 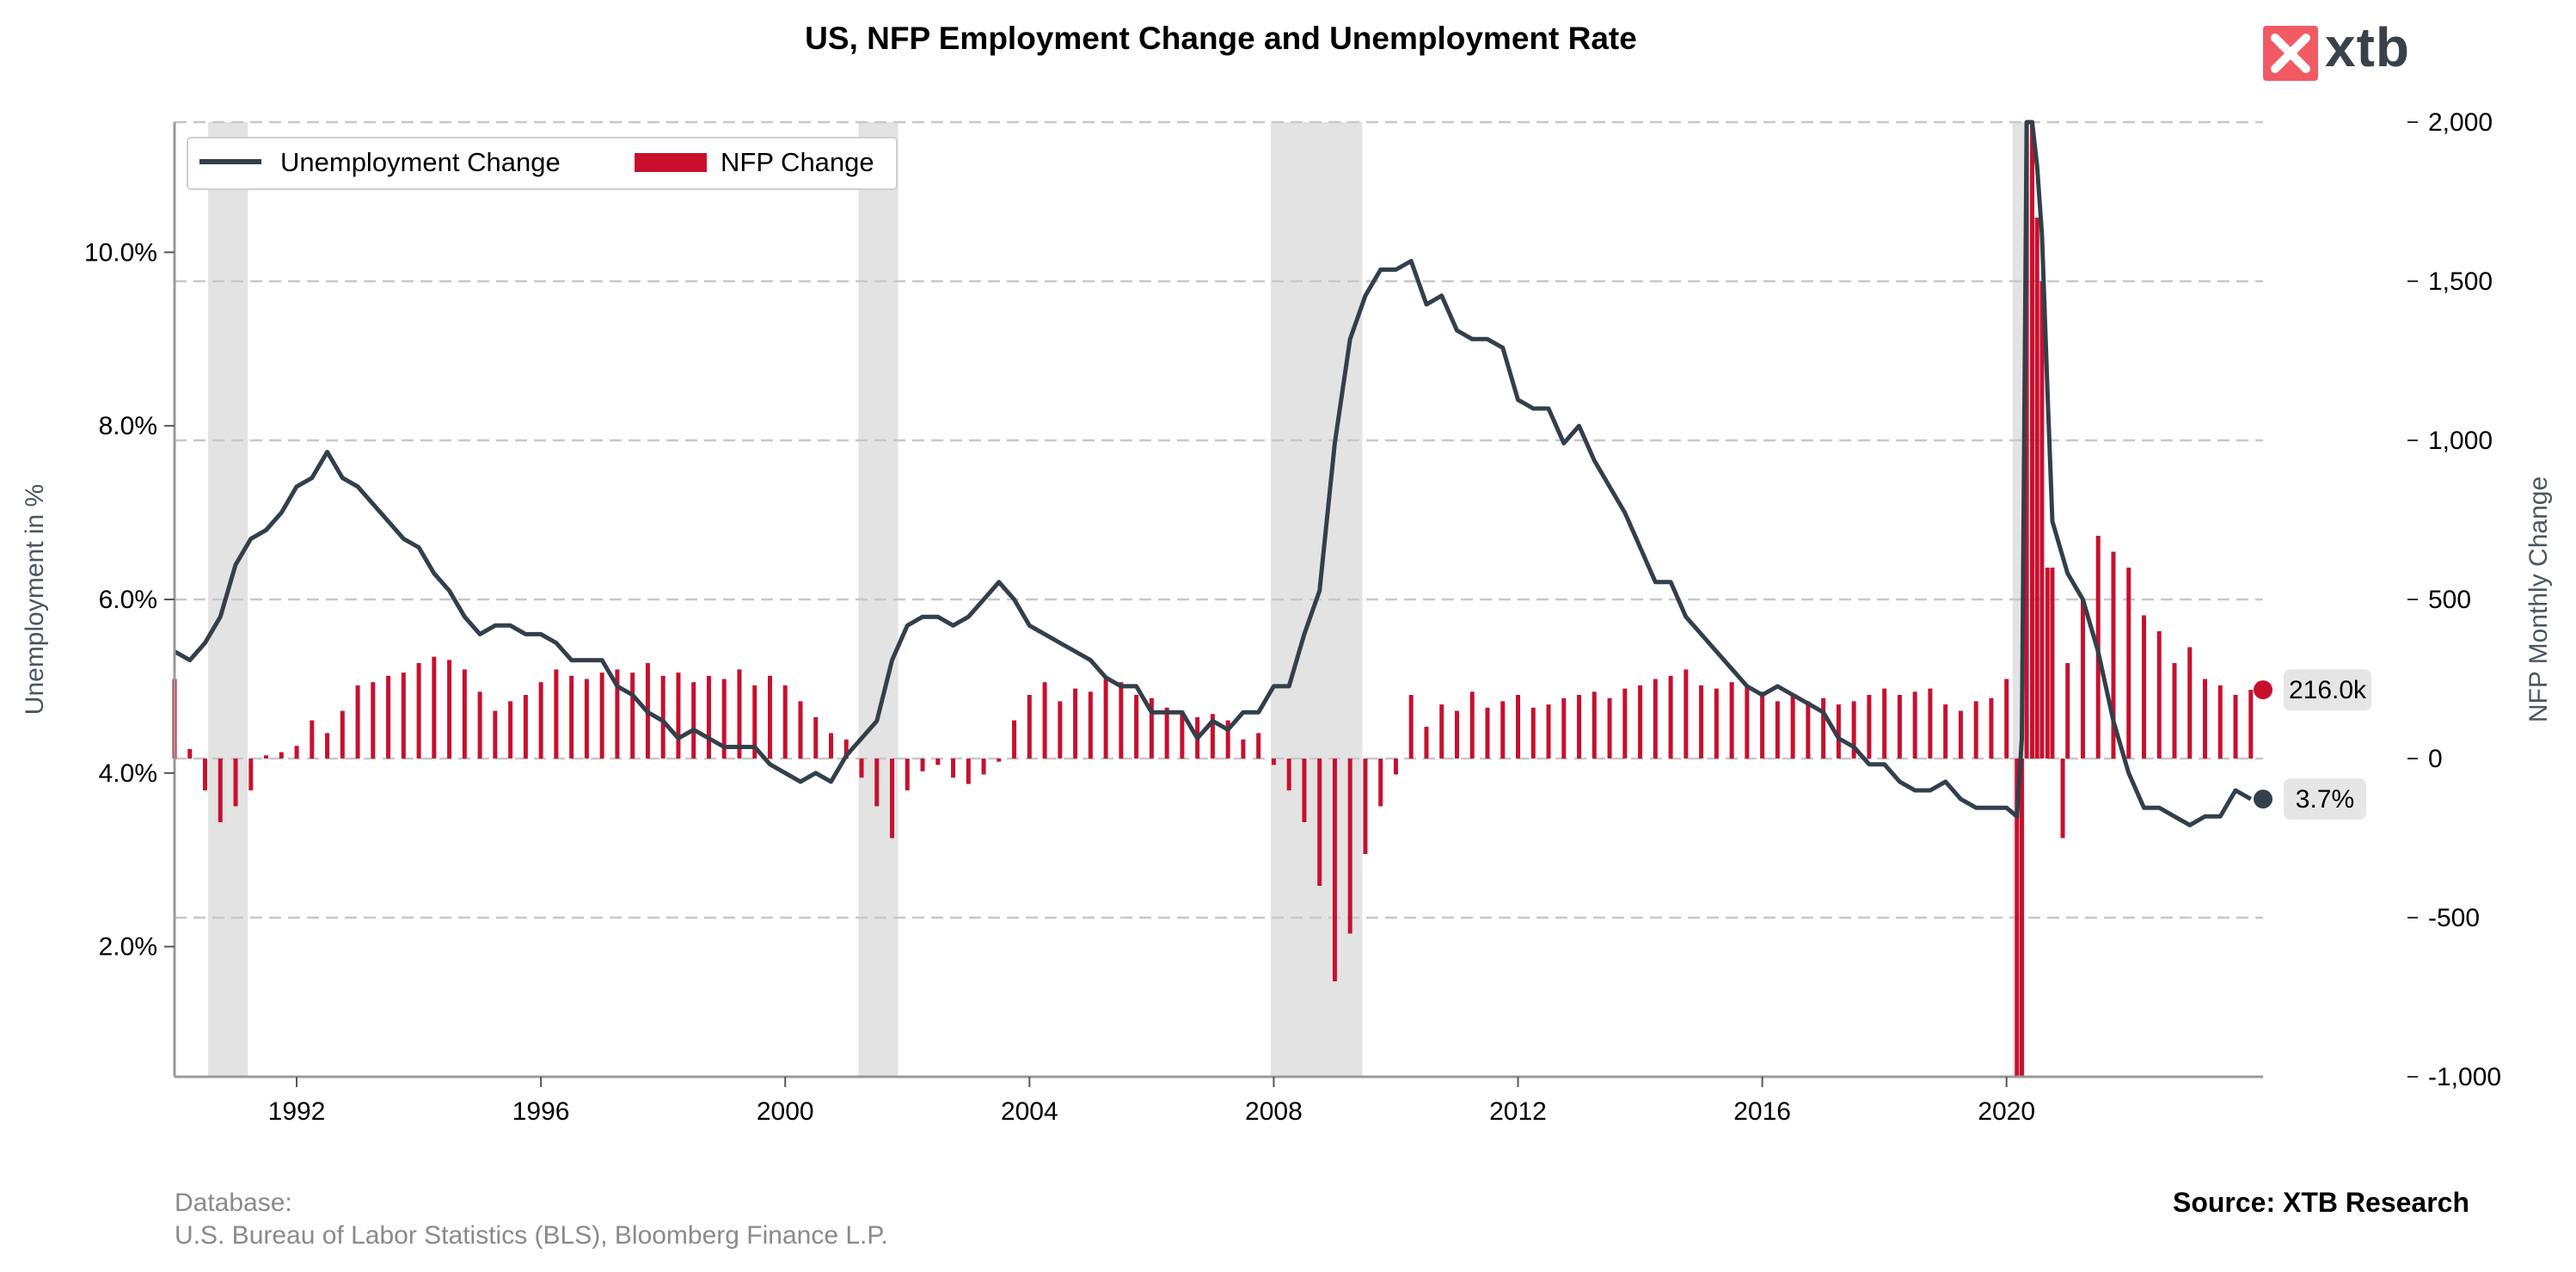 What do you see at coordinates (1518, 1111) in the screenshot?
I see `x-tick-label: 2012` at bounding box center [1518, 1111].